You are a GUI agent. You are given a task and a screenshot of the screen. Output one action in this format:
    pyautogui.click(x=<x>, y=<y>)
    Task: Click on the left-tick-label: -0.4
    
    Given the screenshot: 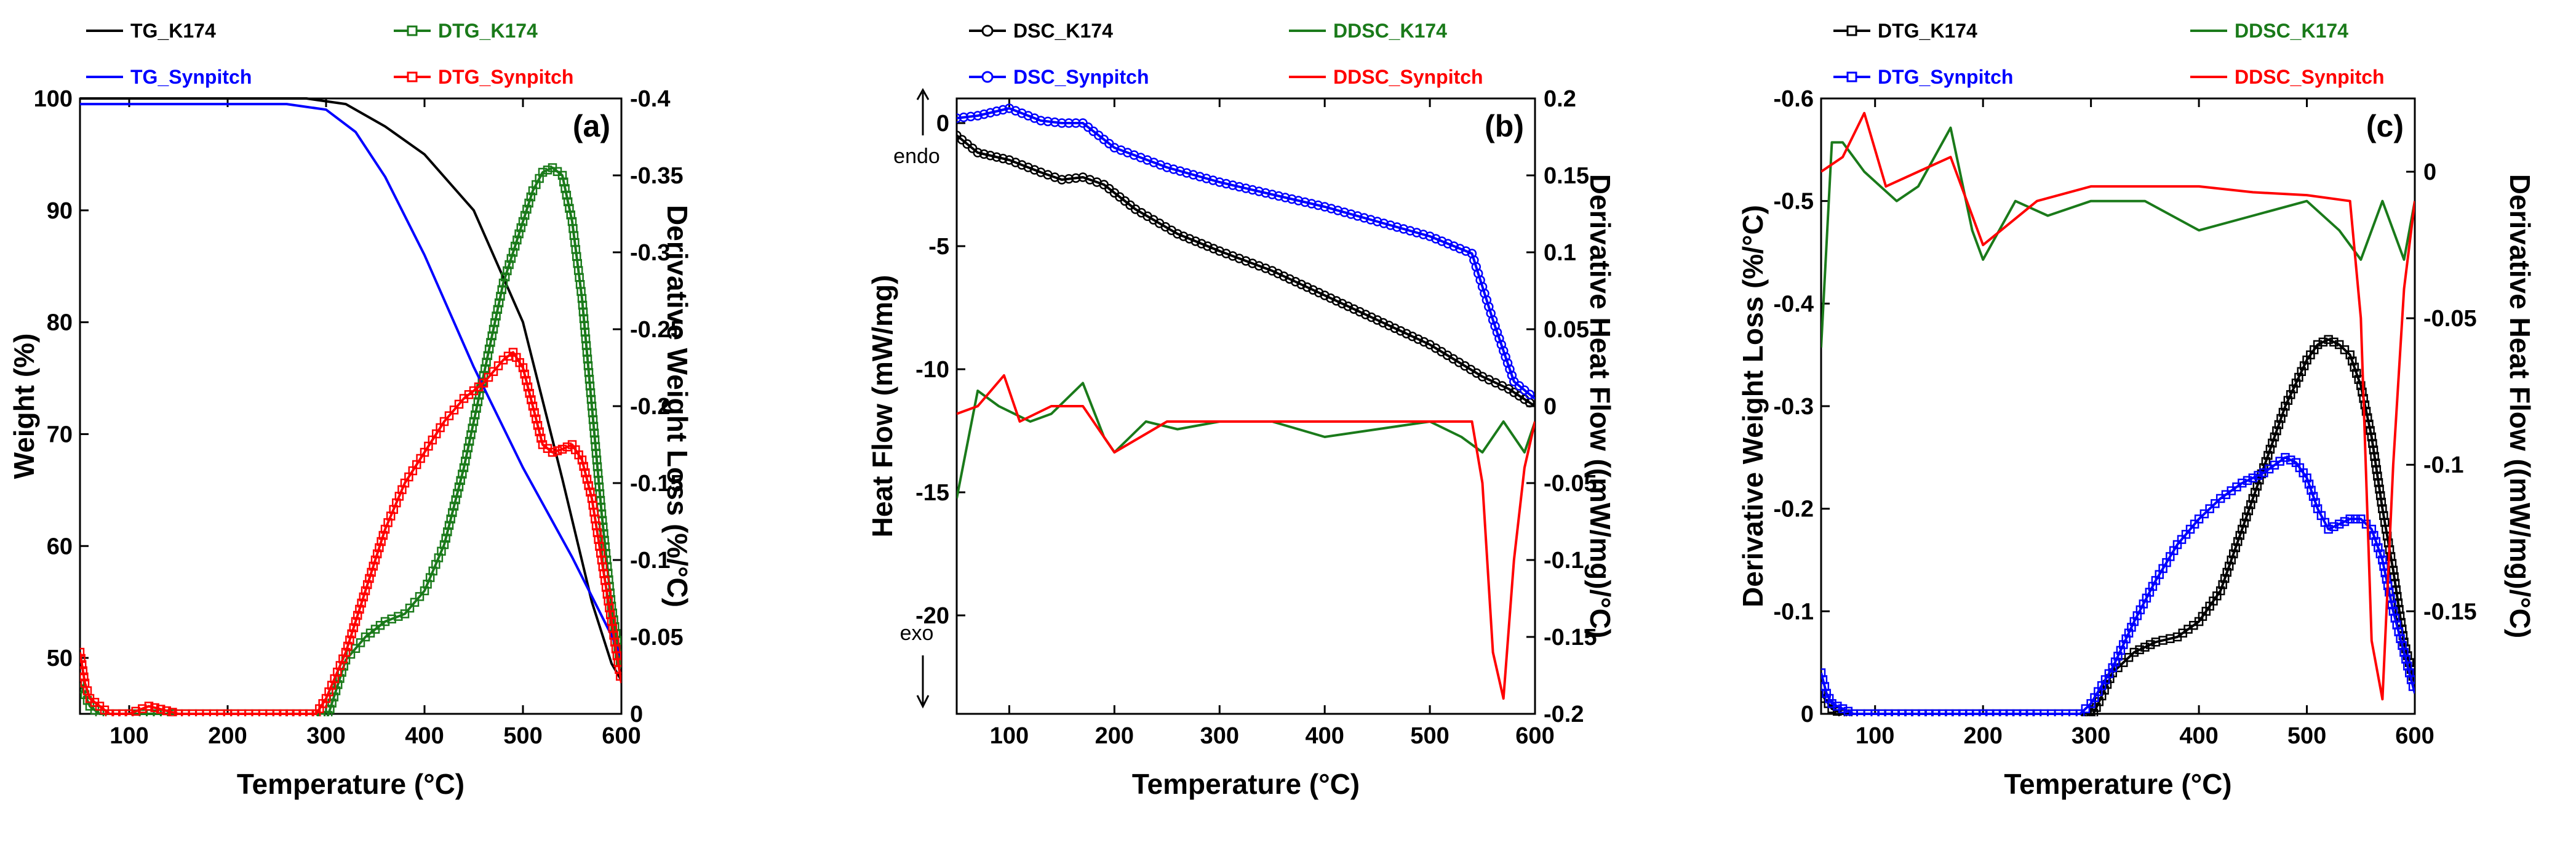 What is the action you would take?
    pyautogui.click(x=1794, y=304)
    